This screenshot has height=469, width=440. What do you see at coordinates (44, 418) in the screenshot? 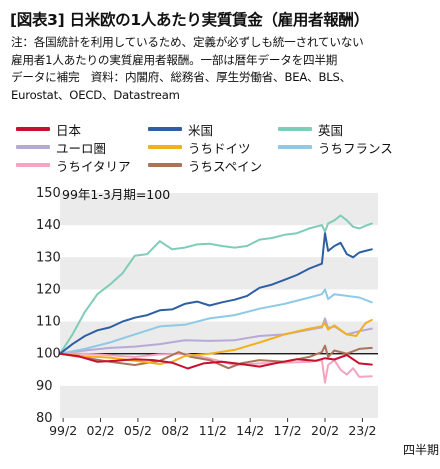
I see `y-tick-label: 80` at bounding box center [44, 418].